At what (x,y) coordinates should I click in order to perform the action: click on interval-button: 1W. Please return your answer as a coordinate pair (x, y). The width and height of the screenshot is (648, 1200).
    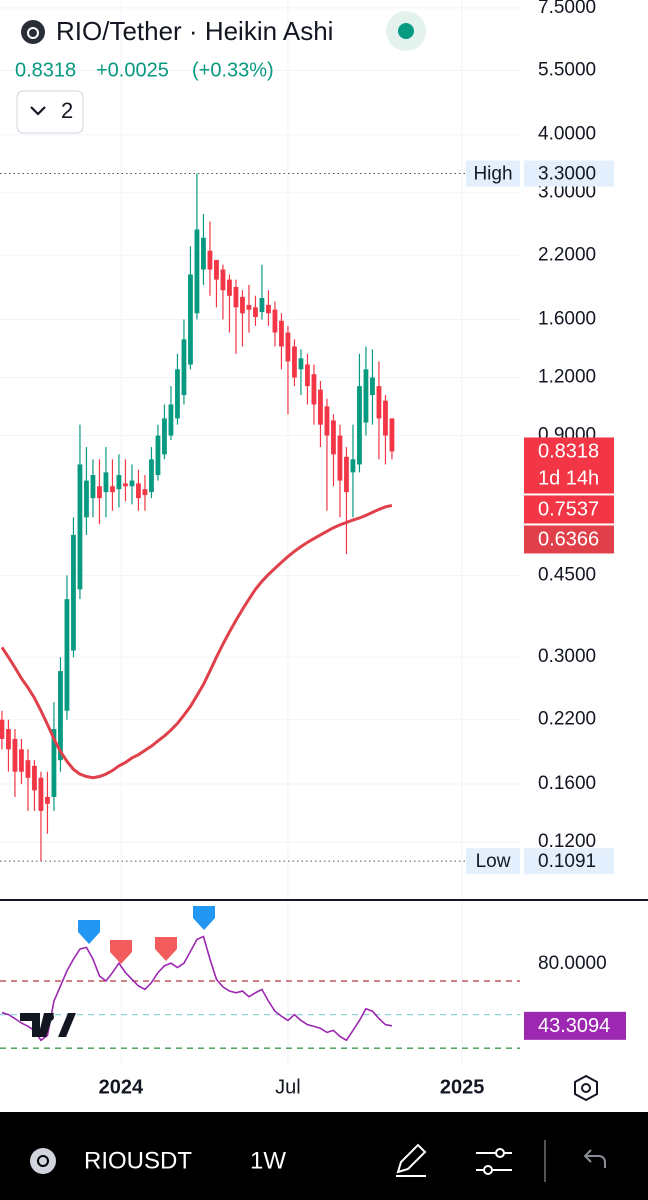
    Looking at the image, I should click on (268, 1160).